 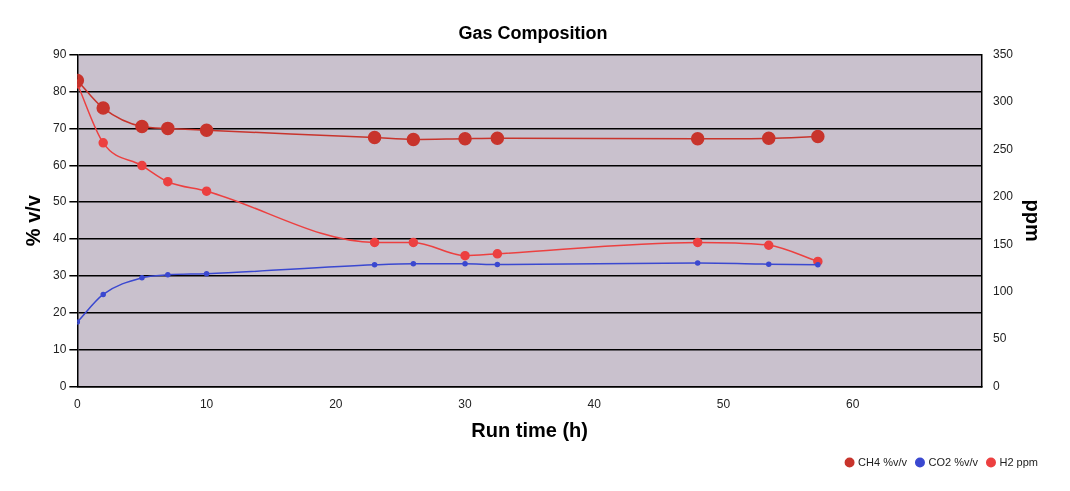 I want to click on y-tick-label: 40, so click(x=59, y=238).